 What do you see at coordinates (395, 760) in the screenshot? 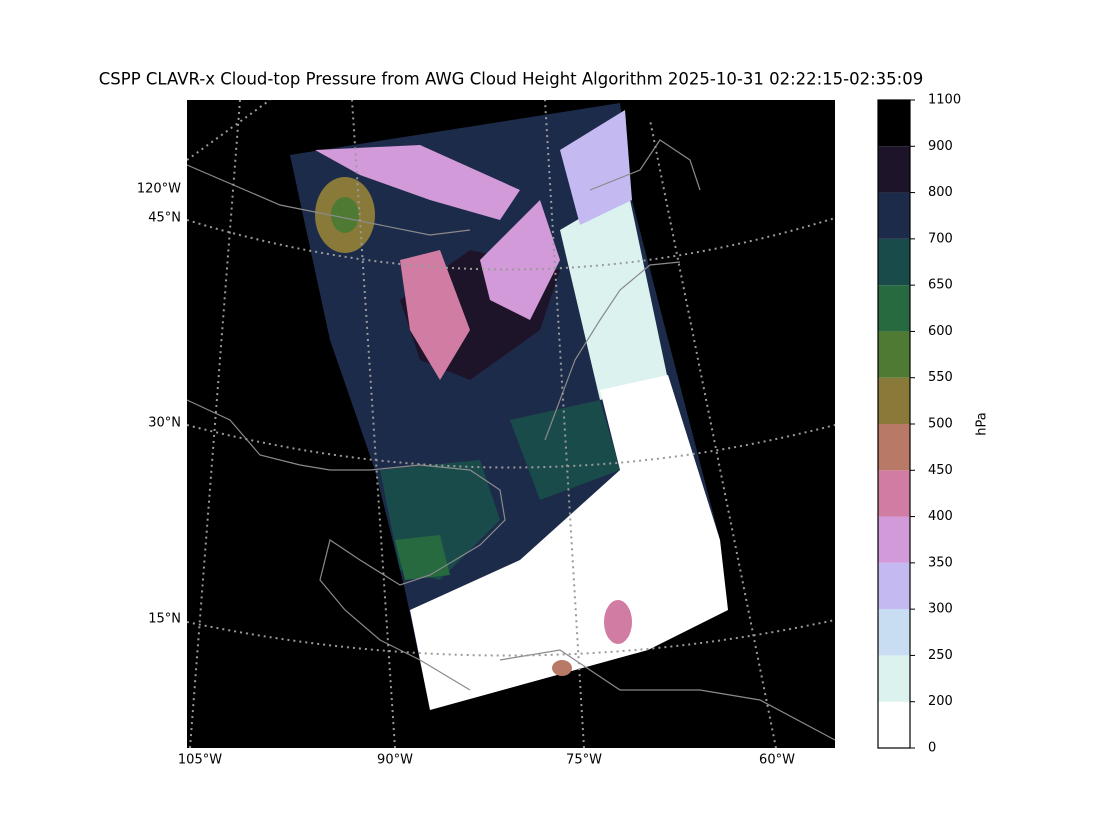
I see `lon-label: 90°W` at bounding box center [395, 760].